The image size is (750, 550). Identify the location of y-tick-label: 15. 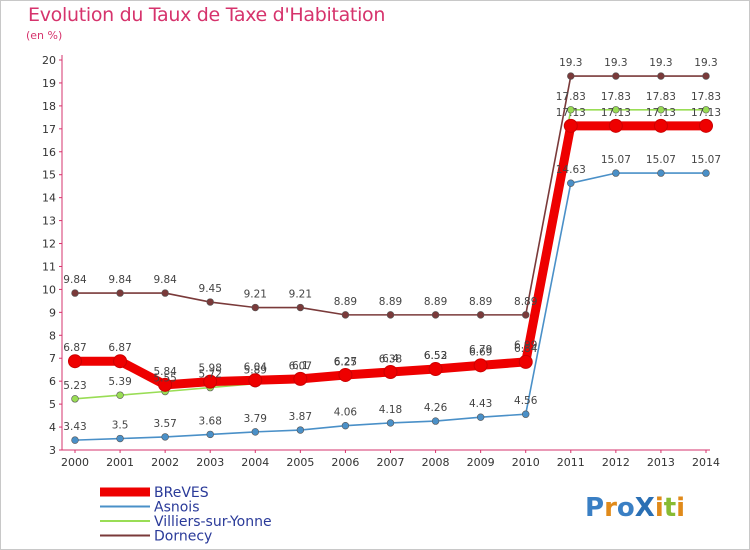
(49, 175).